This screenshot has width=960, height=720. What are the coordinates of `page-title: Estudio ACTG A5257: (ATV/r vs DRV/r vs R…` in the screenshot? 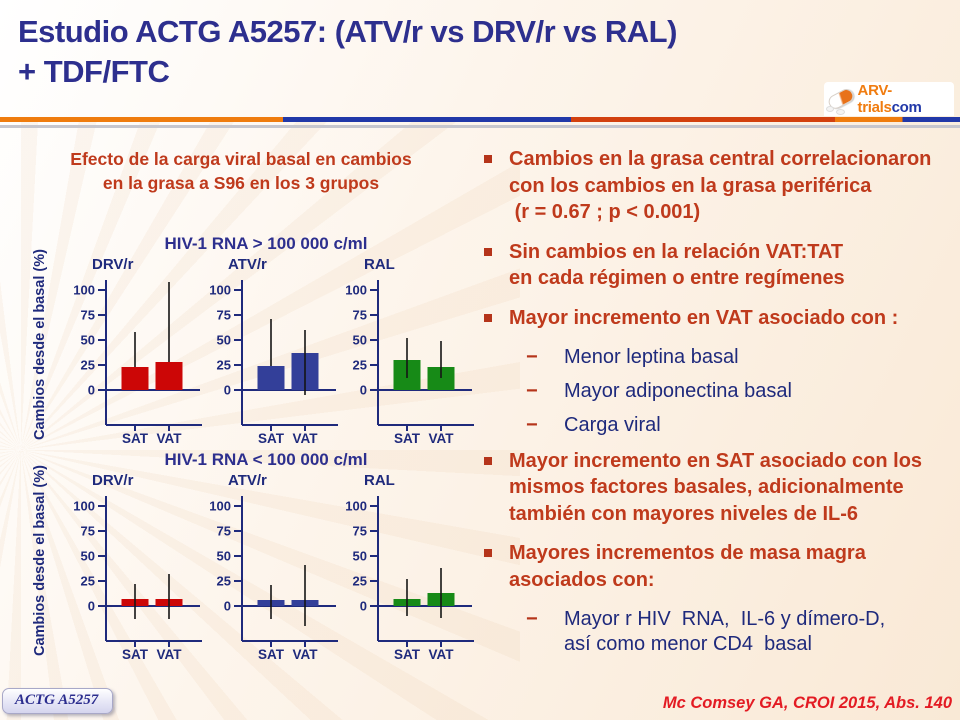 It's located at (347, 52).